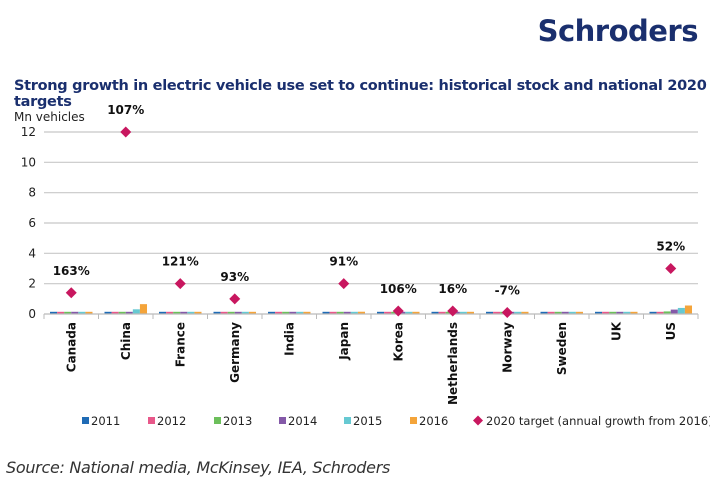 The width and height of the screenshot is (710, 488). Describe the element at coordinates (136, 311) in the screenshot. I see `bar-2015-china` at that location.